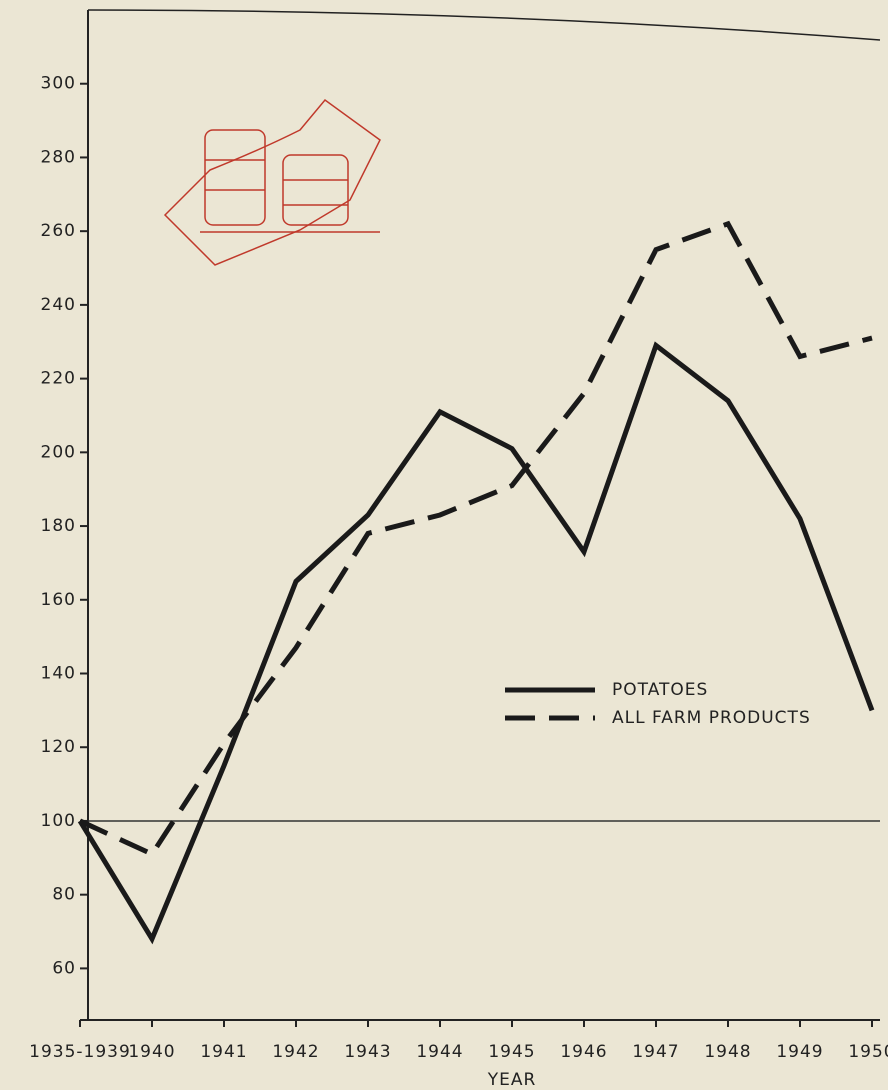  What do you see at coordinates (272, 182) in the screenshot?
I see `illustration` at bounding box center [272, 182].